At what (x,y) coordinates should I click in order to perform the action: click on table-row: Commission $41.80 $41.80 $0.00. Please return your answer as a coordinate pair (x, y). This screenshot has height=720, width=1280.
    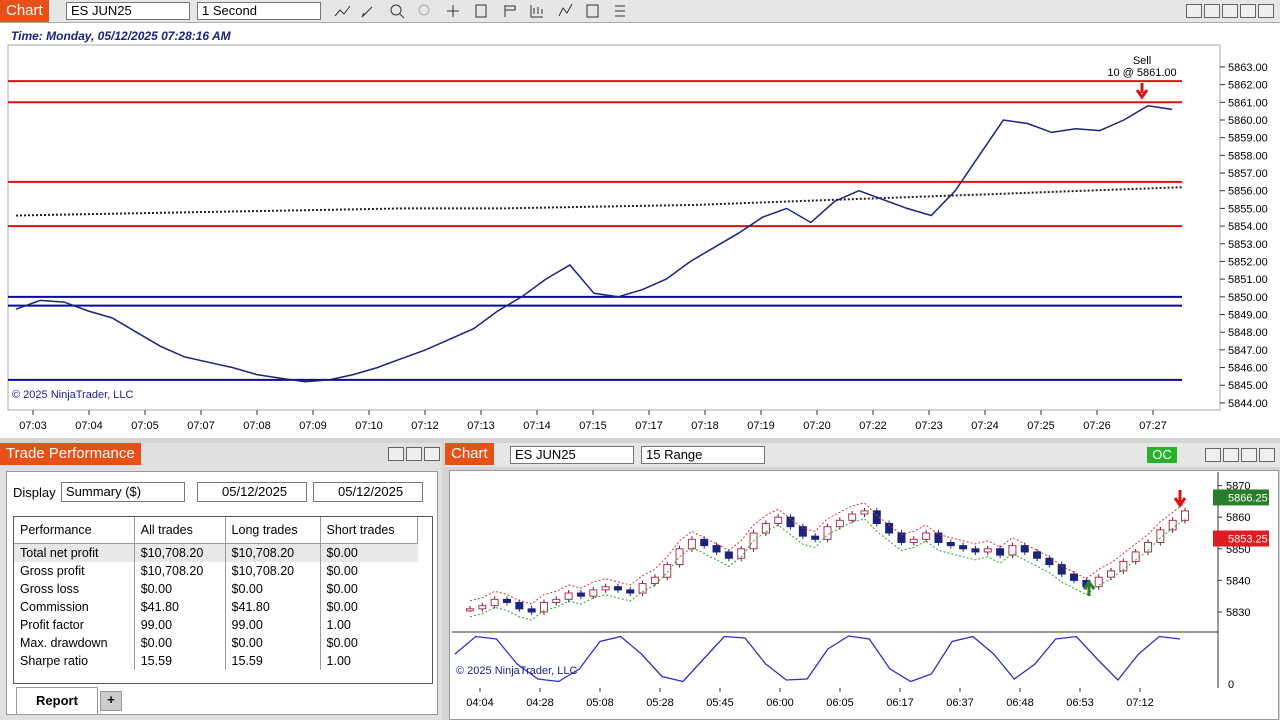
    Looking at the image, I should click on (216, 607).